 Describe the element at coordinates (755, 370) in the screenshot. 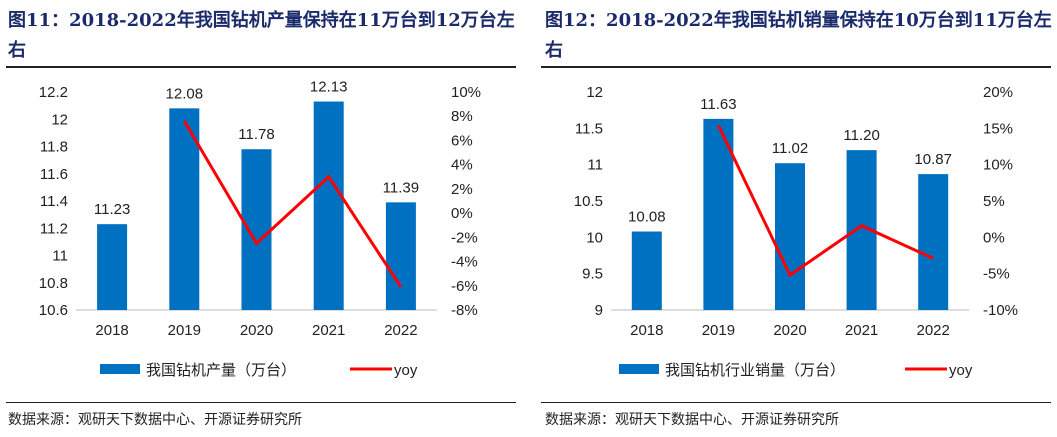

I see `legend-bar-label: 我国钻机行业销量（万台）` at that location.